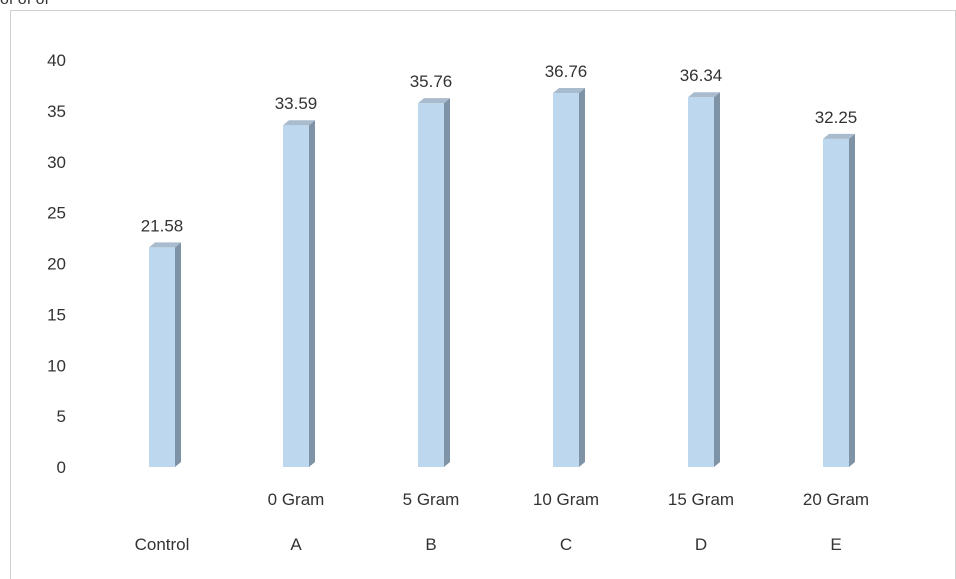 The height and width of the screenshot is (579, 956). Describe the element at coordinates (431, 499) in the screenshot. I see `x-sub-label: 5 Gram` at that location.